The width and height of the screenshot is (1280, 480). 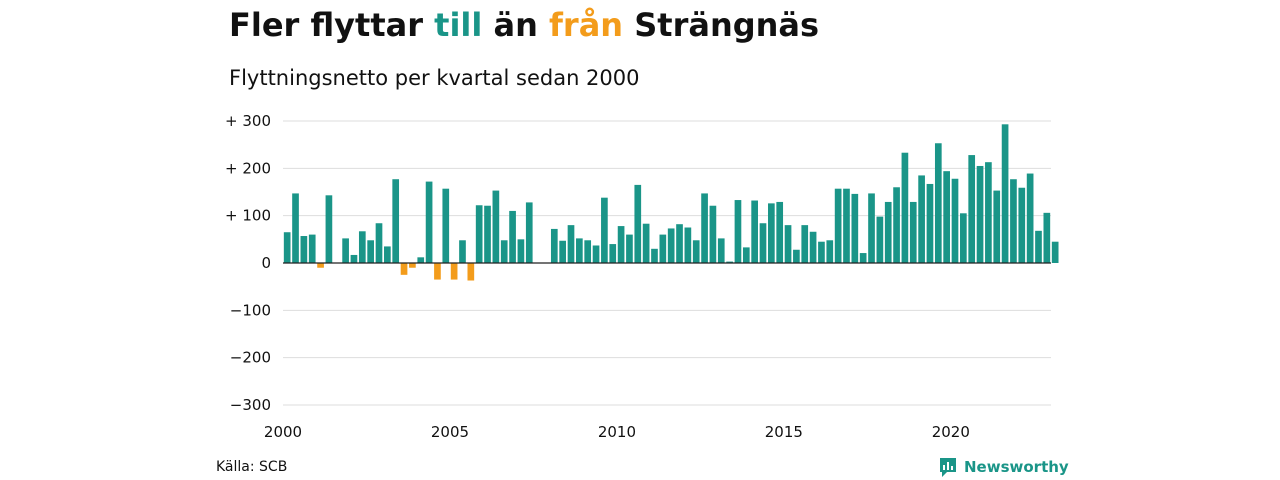 I want to click on title-word-fran: från, so click(x=586, y=25).